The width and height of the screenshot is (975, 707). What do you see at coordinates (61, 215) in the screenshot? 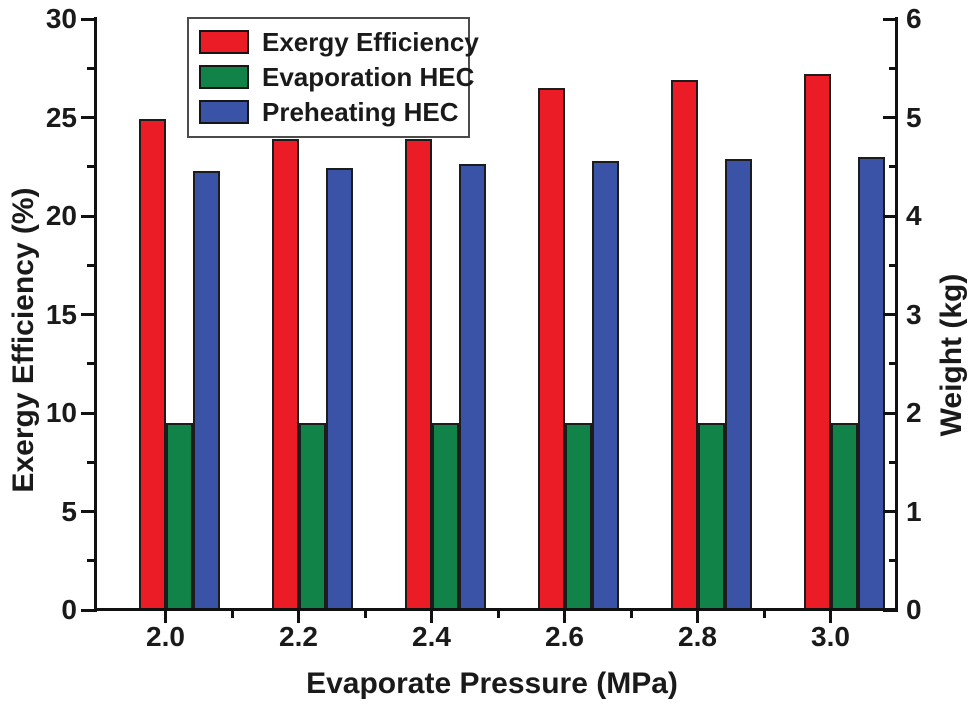
I see `y-left-tick-label: 20` at bounding box center [61, 215].